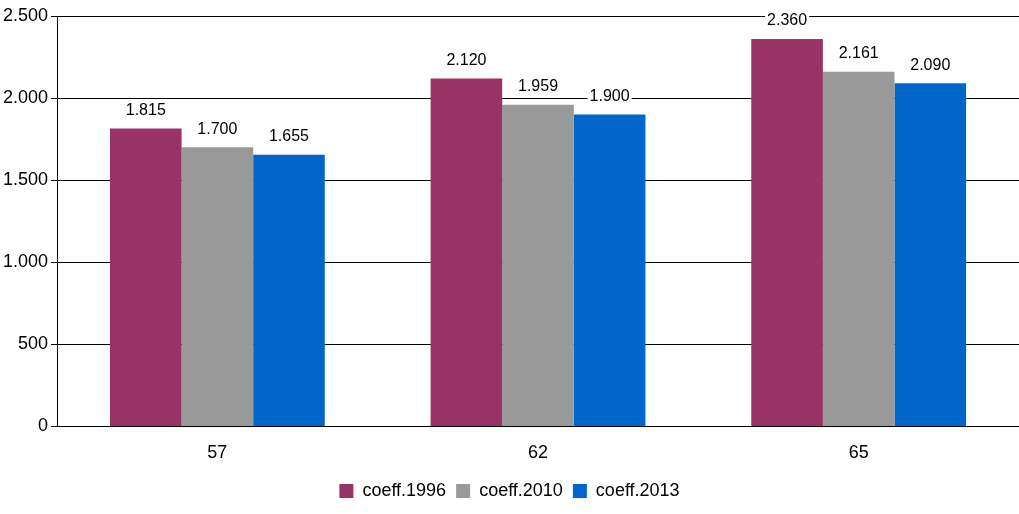  Describe the element at coordinates (930, 64) in the screenshot. I see `data-label: 2.090` at that location.